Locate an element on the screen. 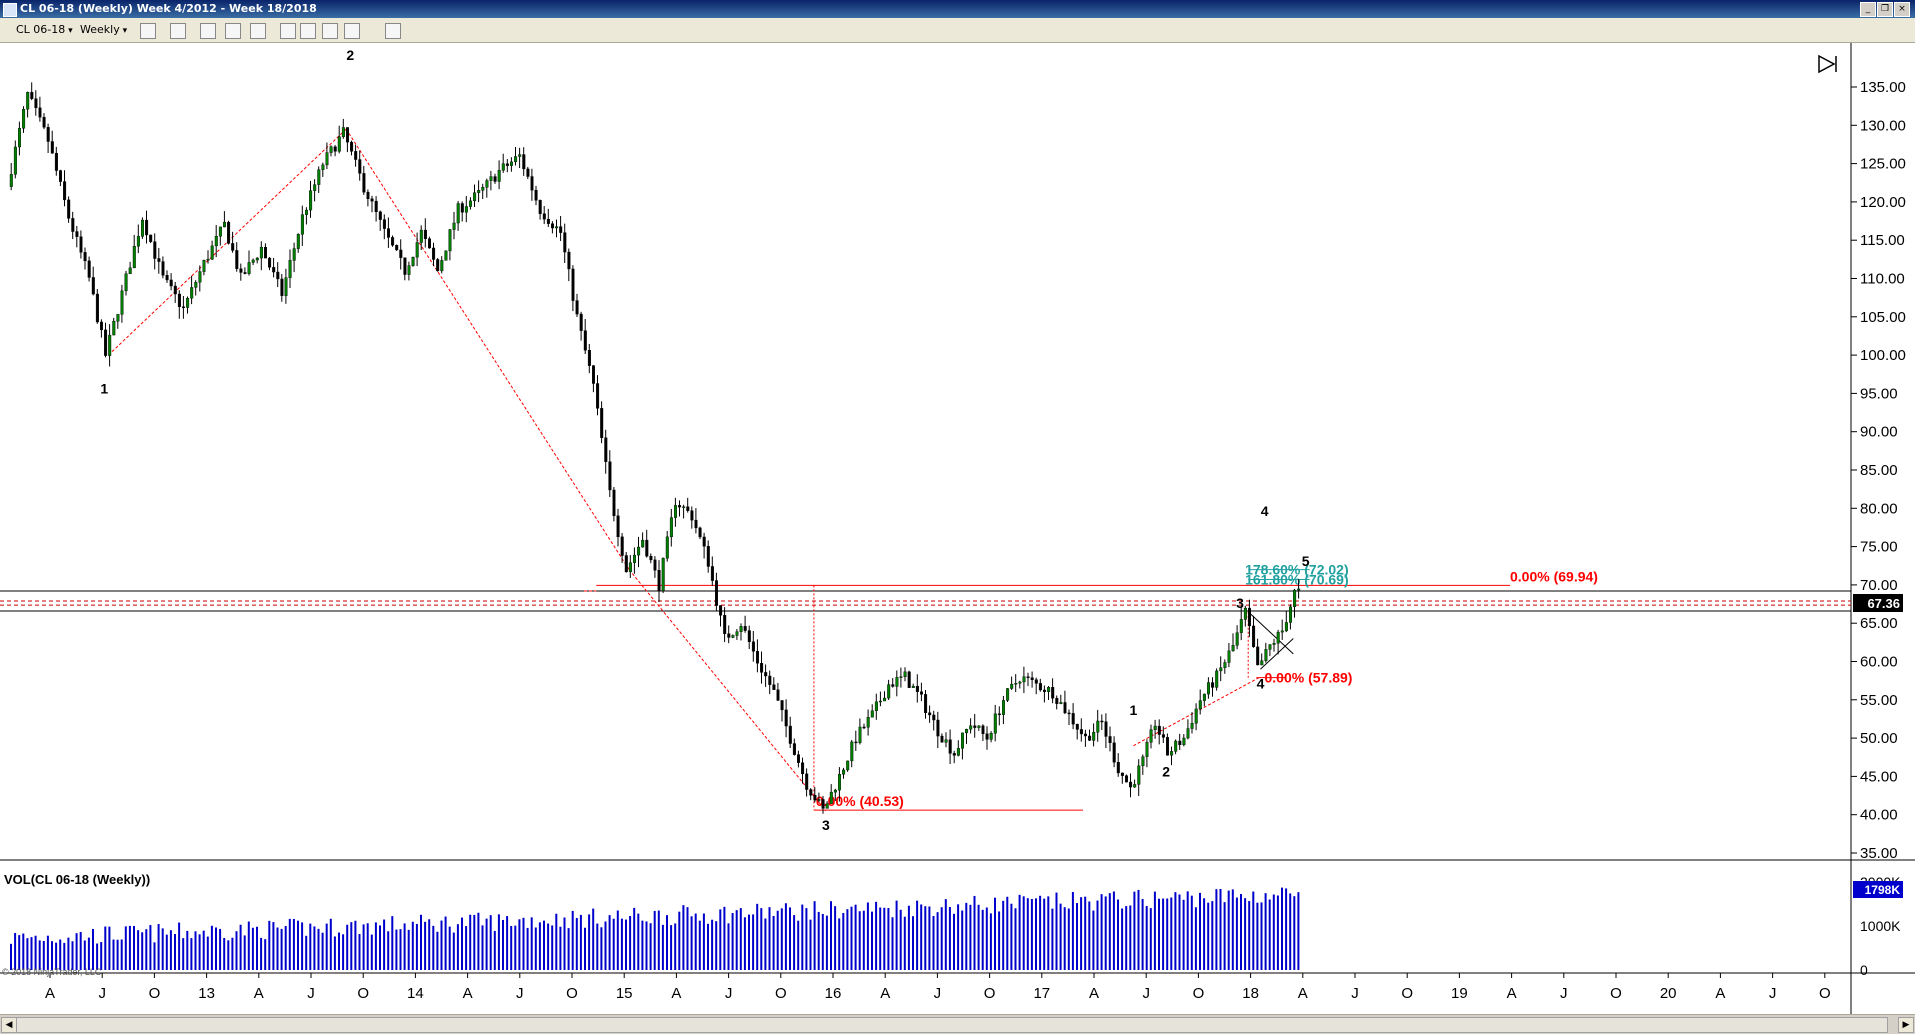 This screenshot has height=1034, width=1915. price-tick-label: 115.00 is located at coordinates (1882, 240).